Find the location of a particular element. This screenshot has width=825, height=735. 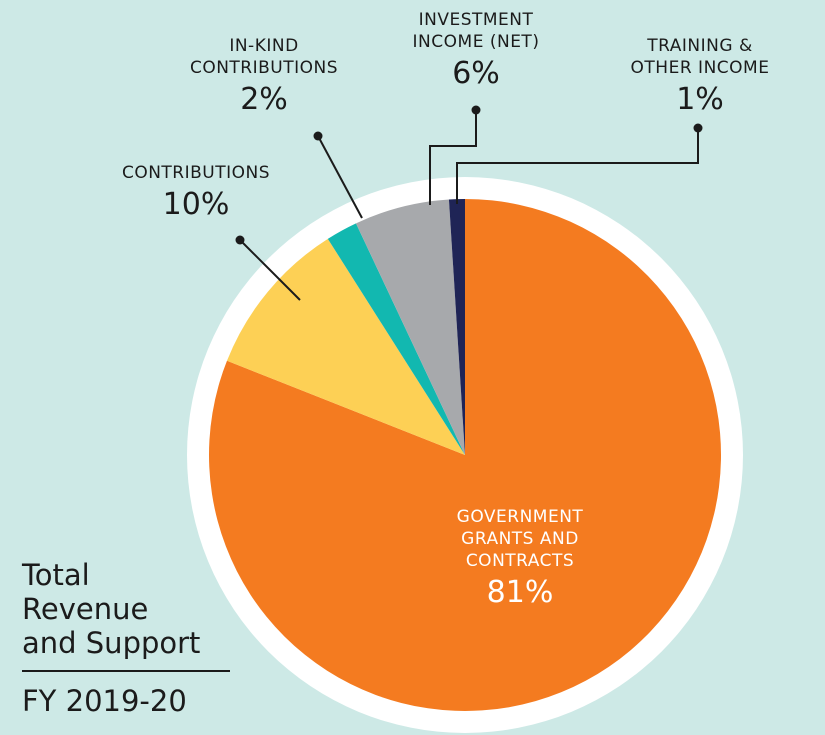

slice-label-line: CONTRACTS is located at coordinates (520, 561).